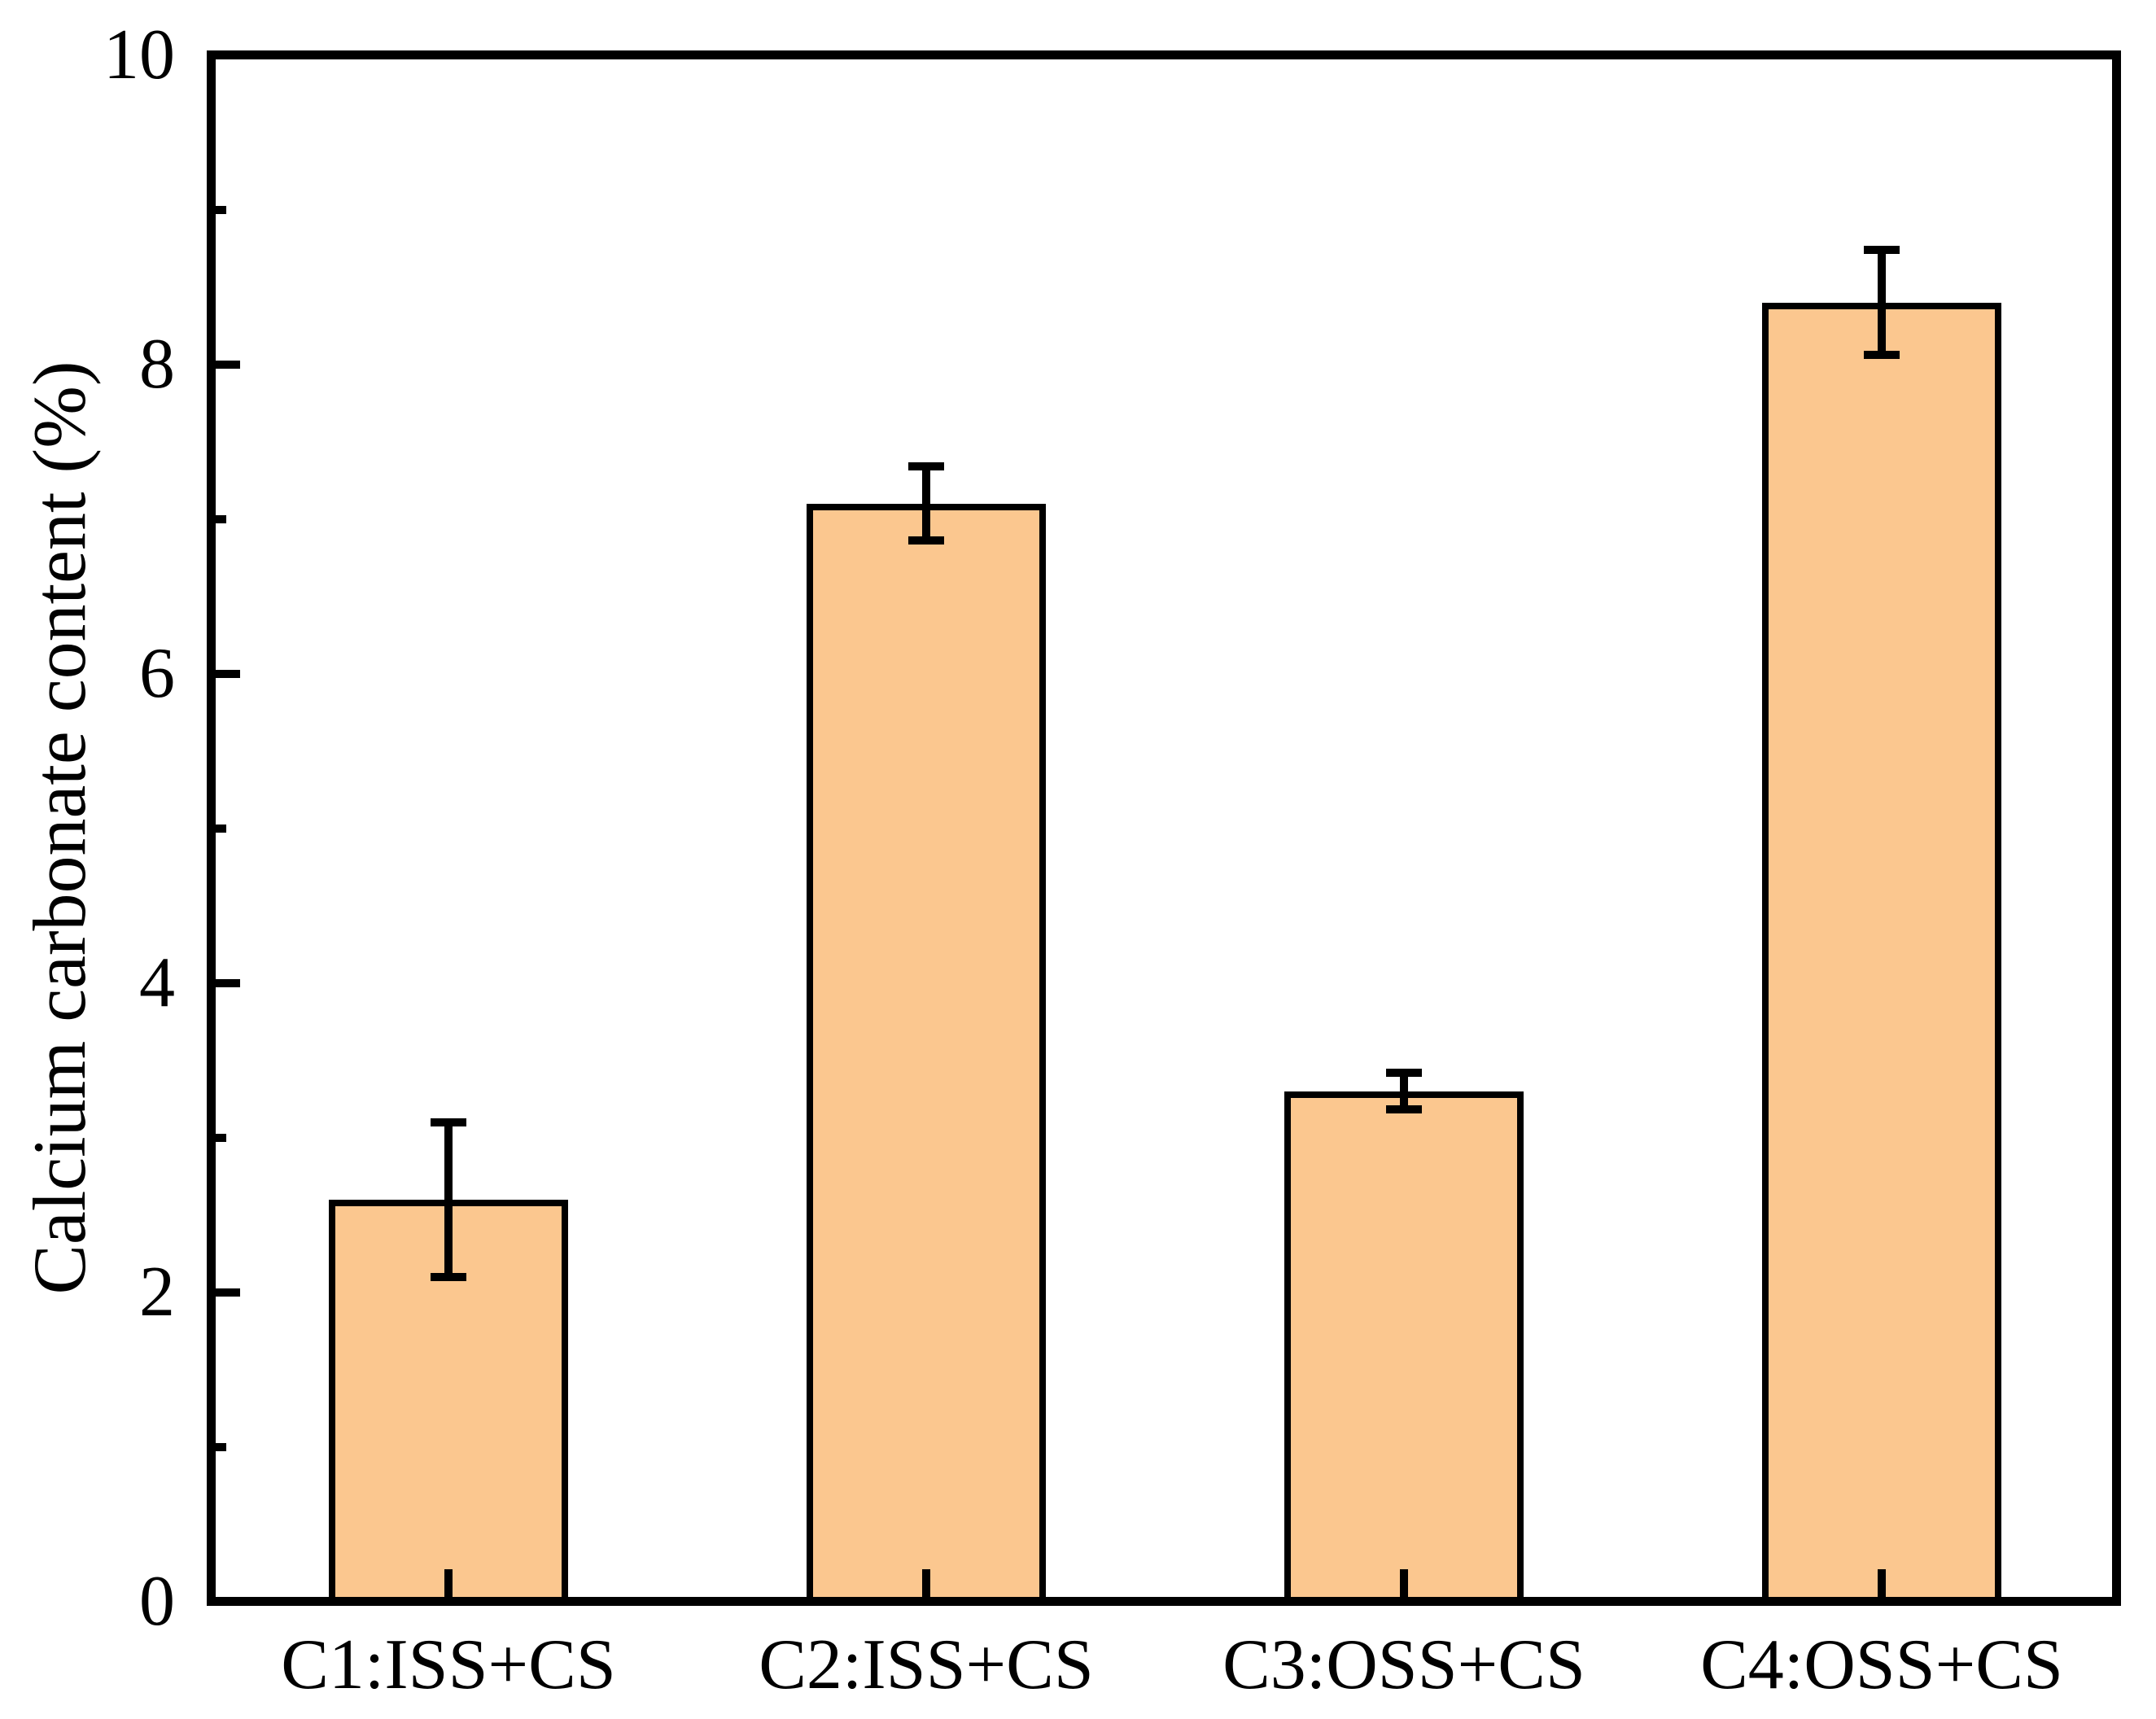 This screenshot has height=1719, width=2156. What do you see at coordinates (139, 55) in the screenshot?
I see `y-tick-label-10: 10` at bounding box center [139, 55].